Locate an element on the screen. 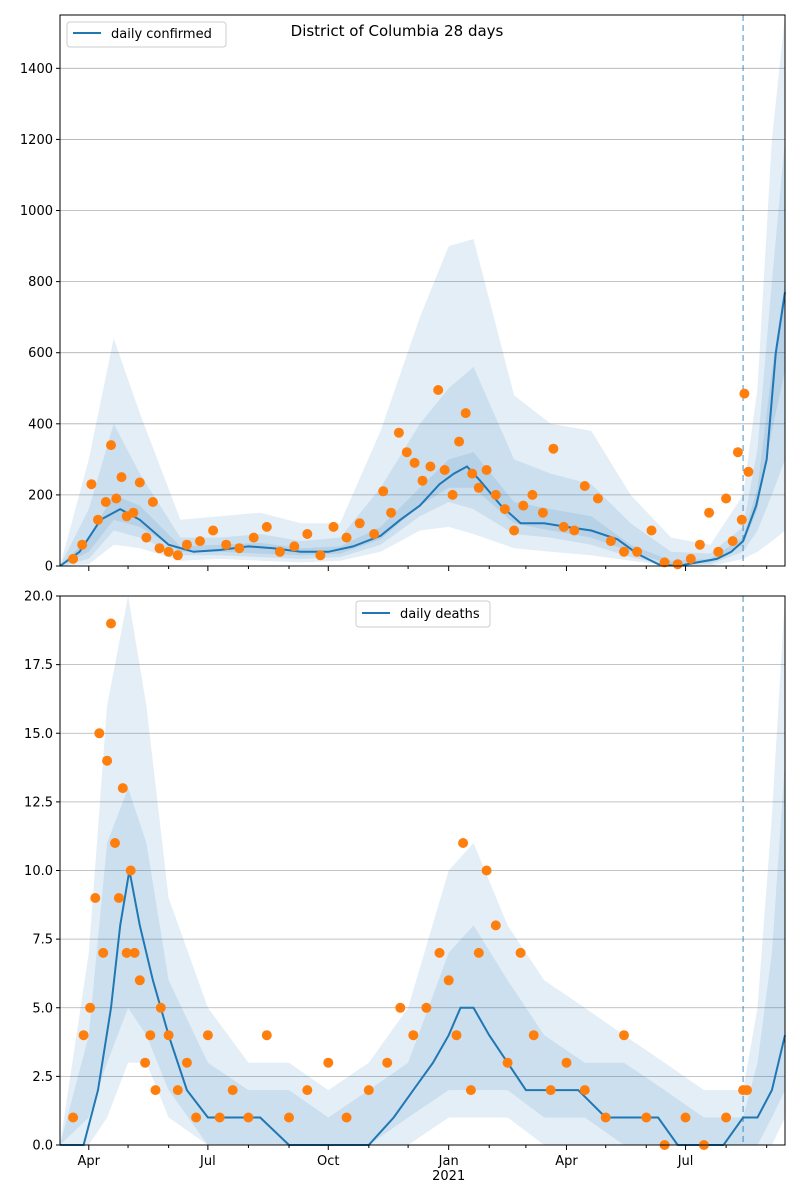 The width and height of the screenshot is (800, 1200). y-tick-label: 15.0 is located at coordinates (38, 734).